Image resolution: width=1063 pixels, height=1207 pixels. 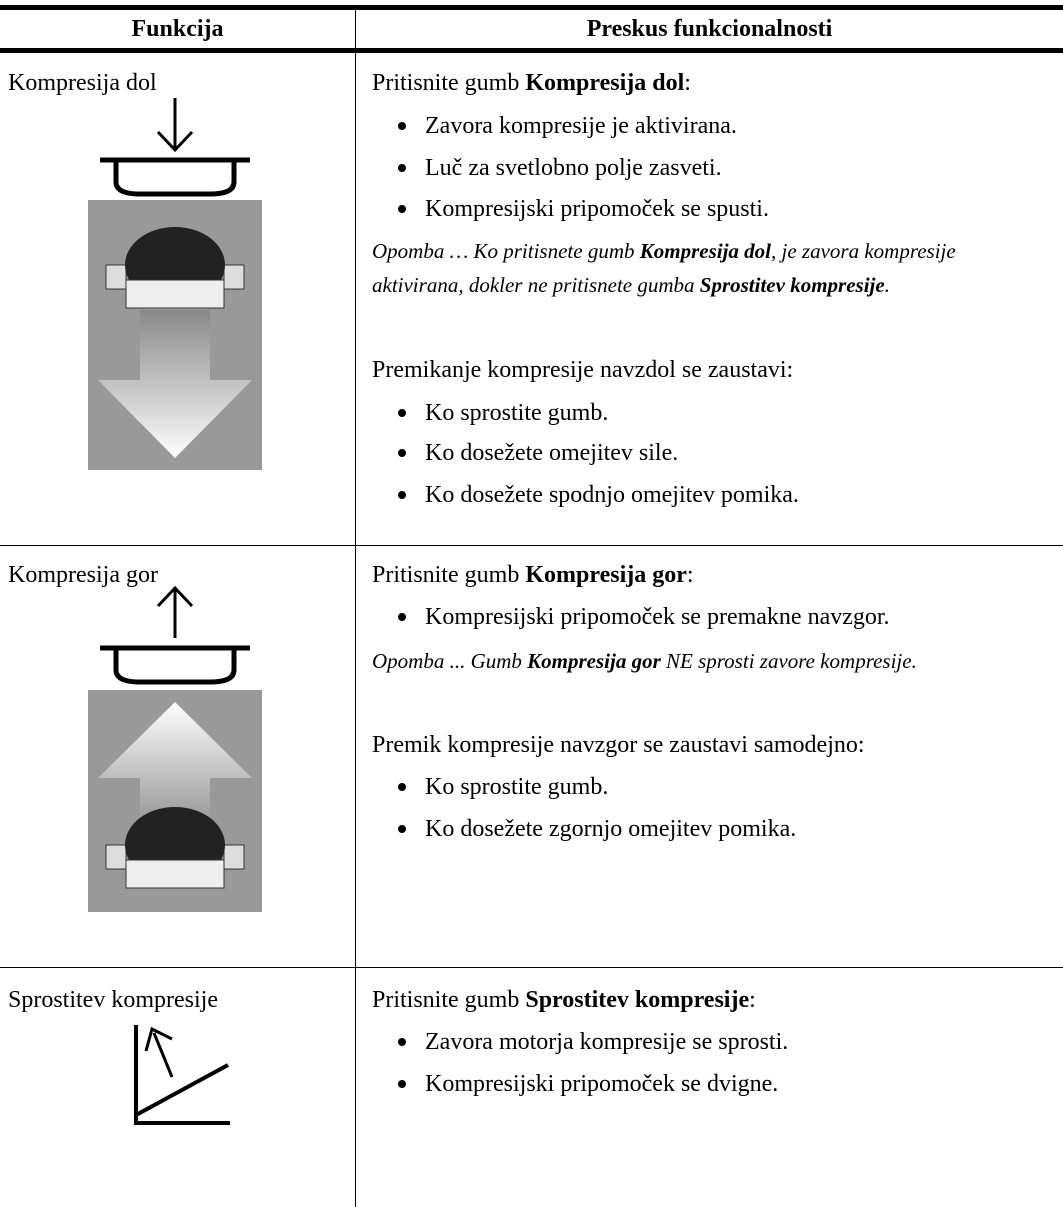 I want to click on header-cell: Preskus funkcionalnosti, so click(x=709, y=29).